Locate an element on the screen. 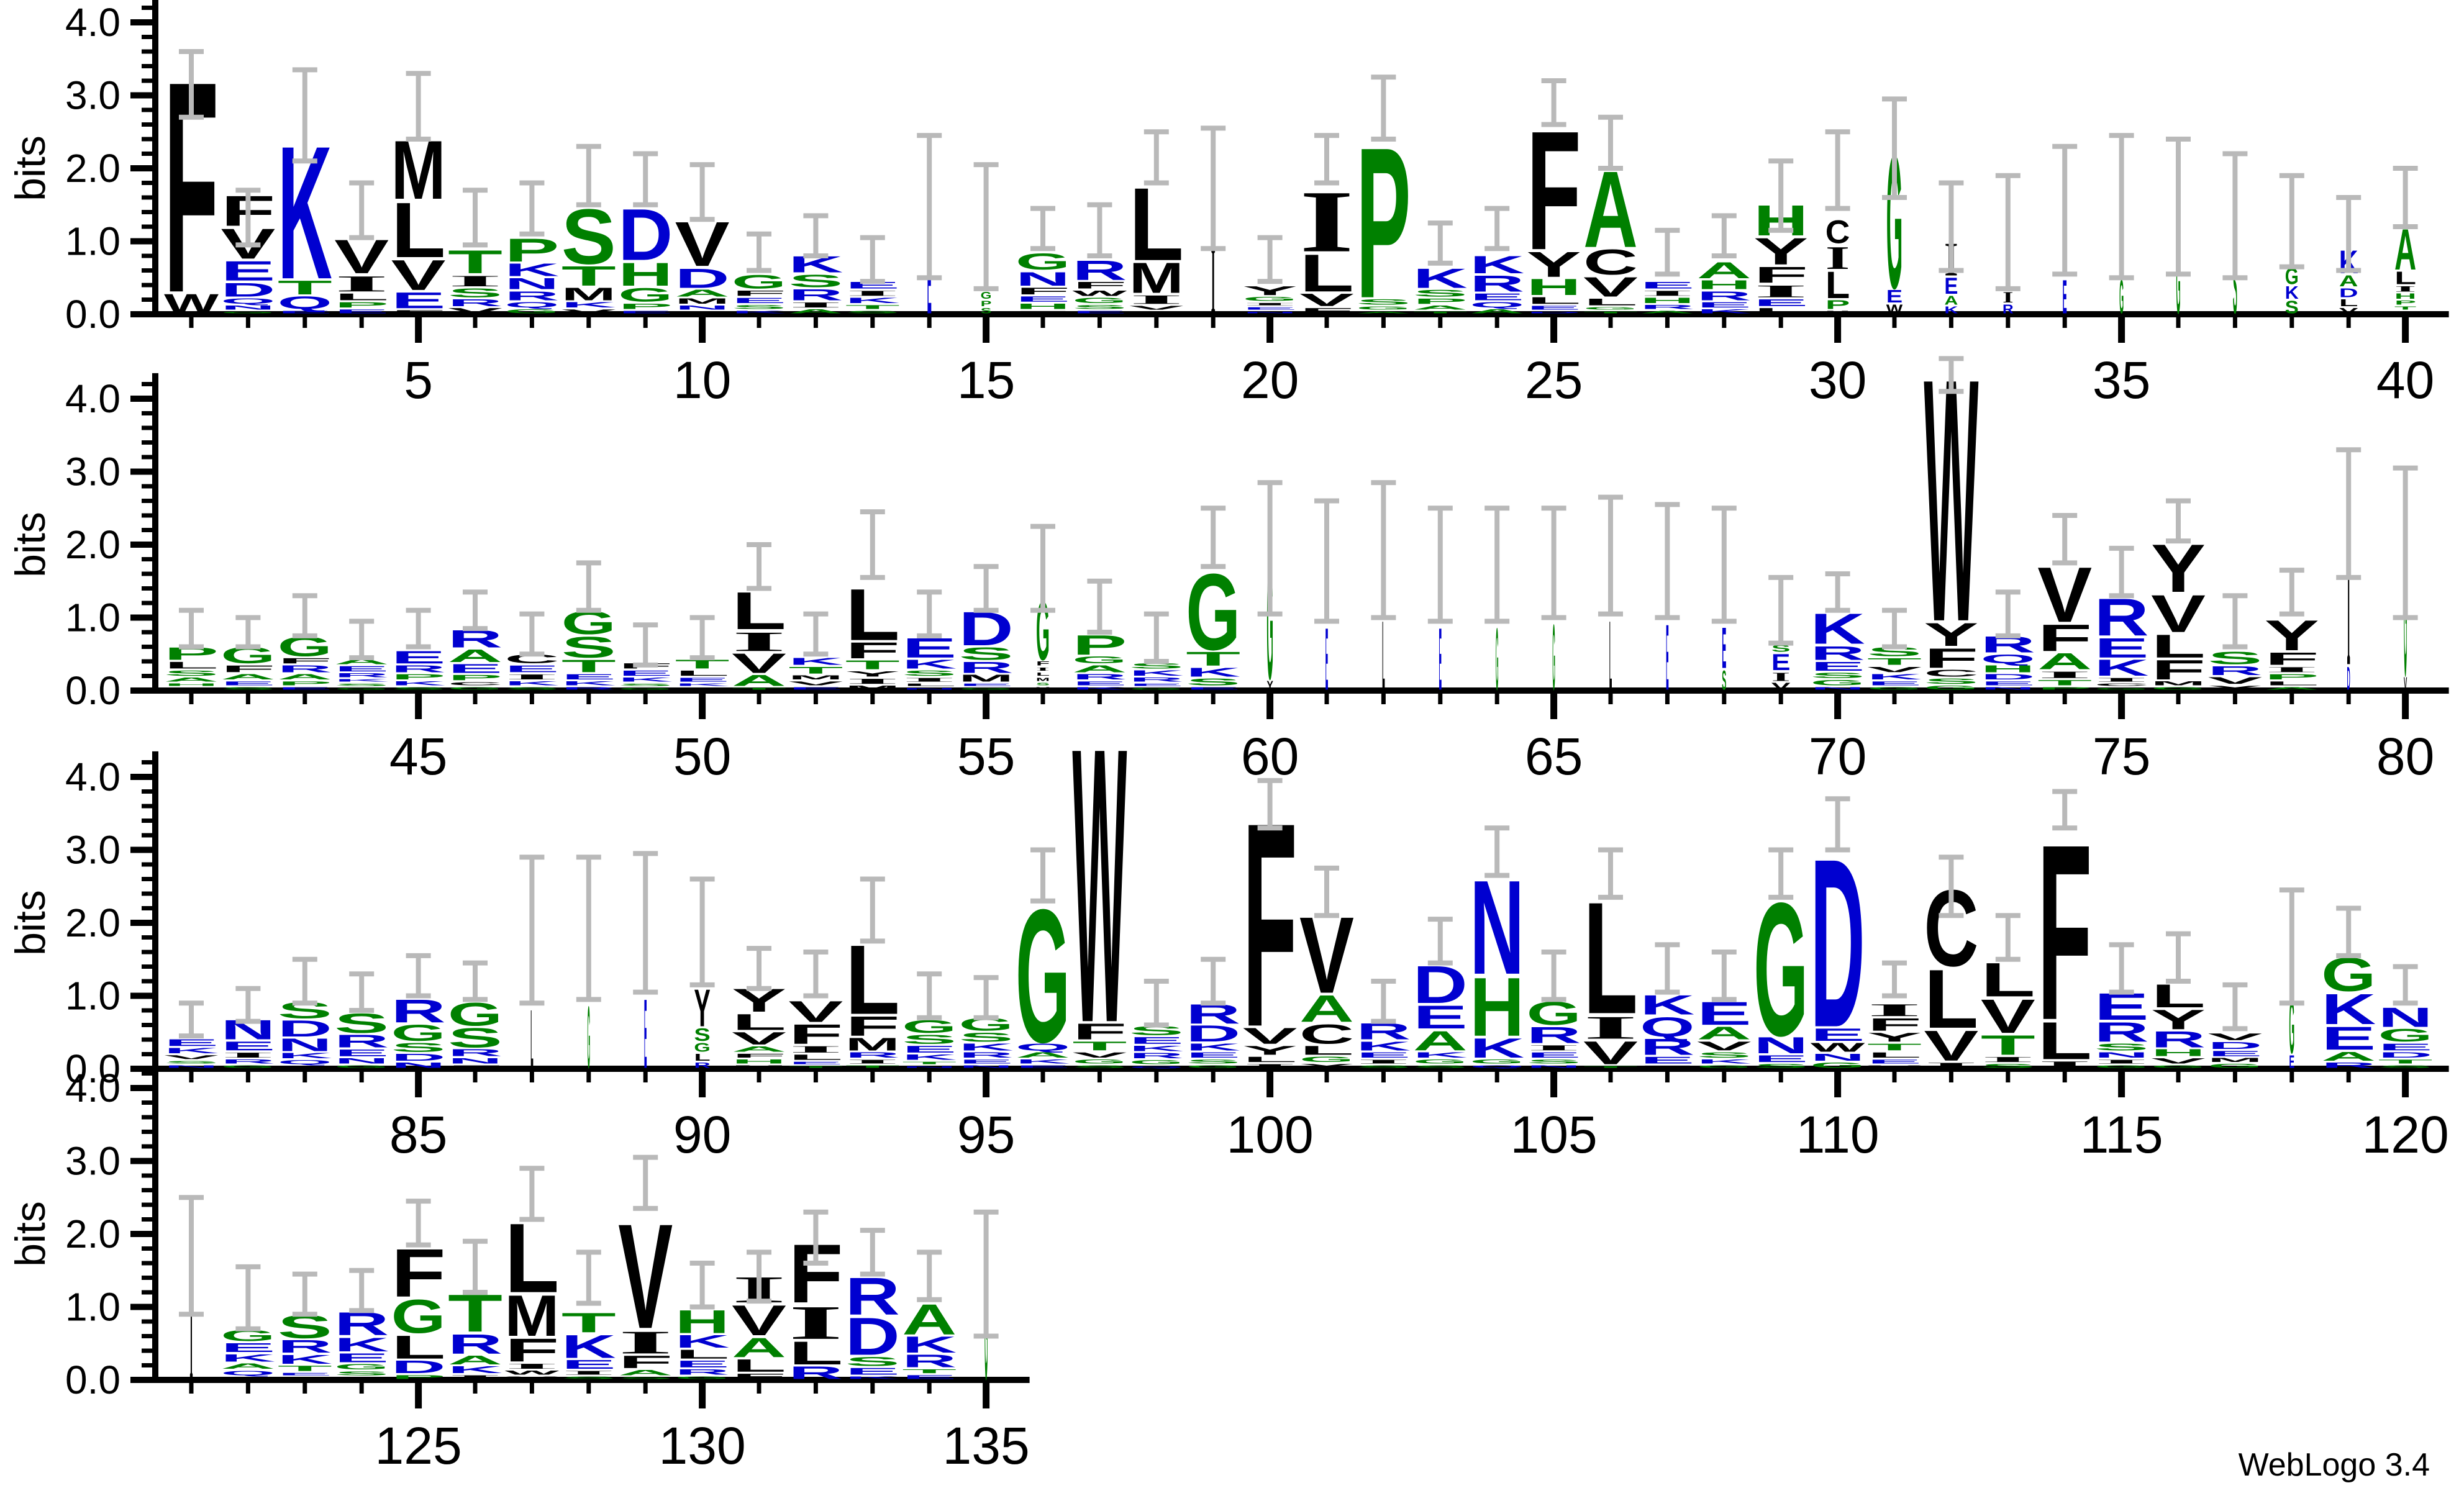  x-tick-label: 115 is located at coordinates (2121, 1134).